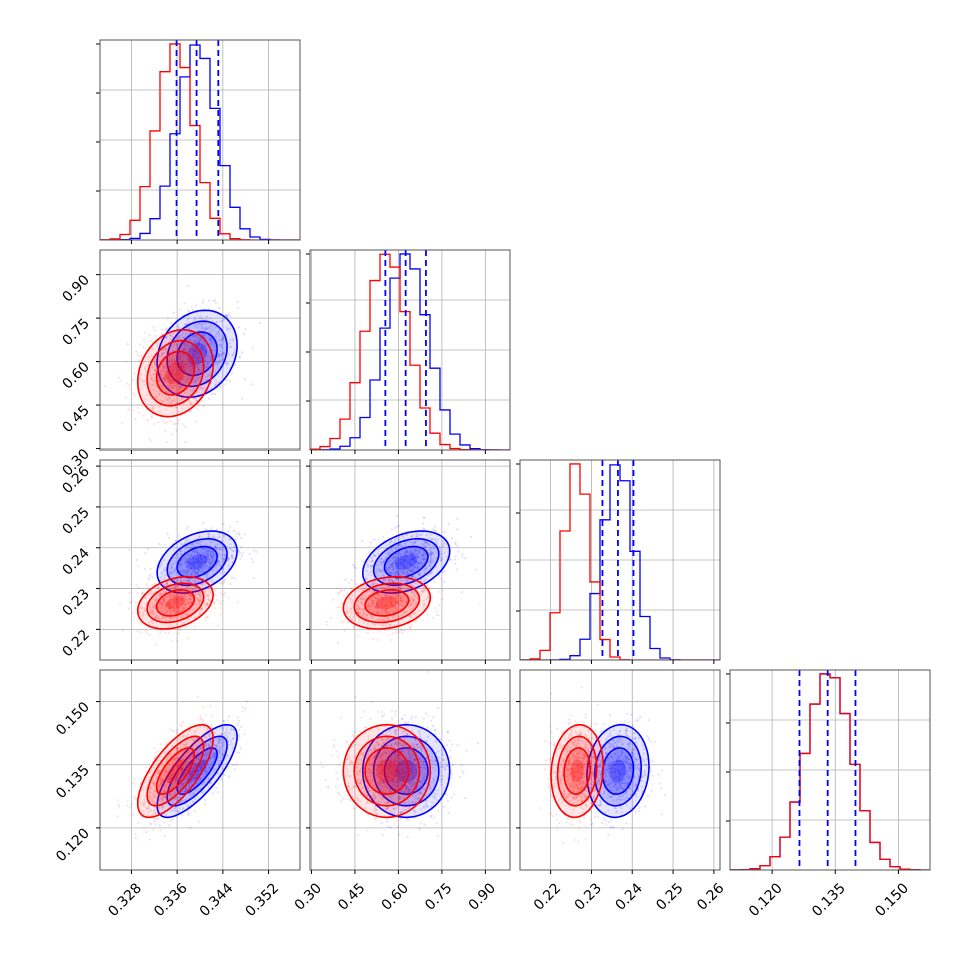  I want to click on plot-area, so click(620, 560).